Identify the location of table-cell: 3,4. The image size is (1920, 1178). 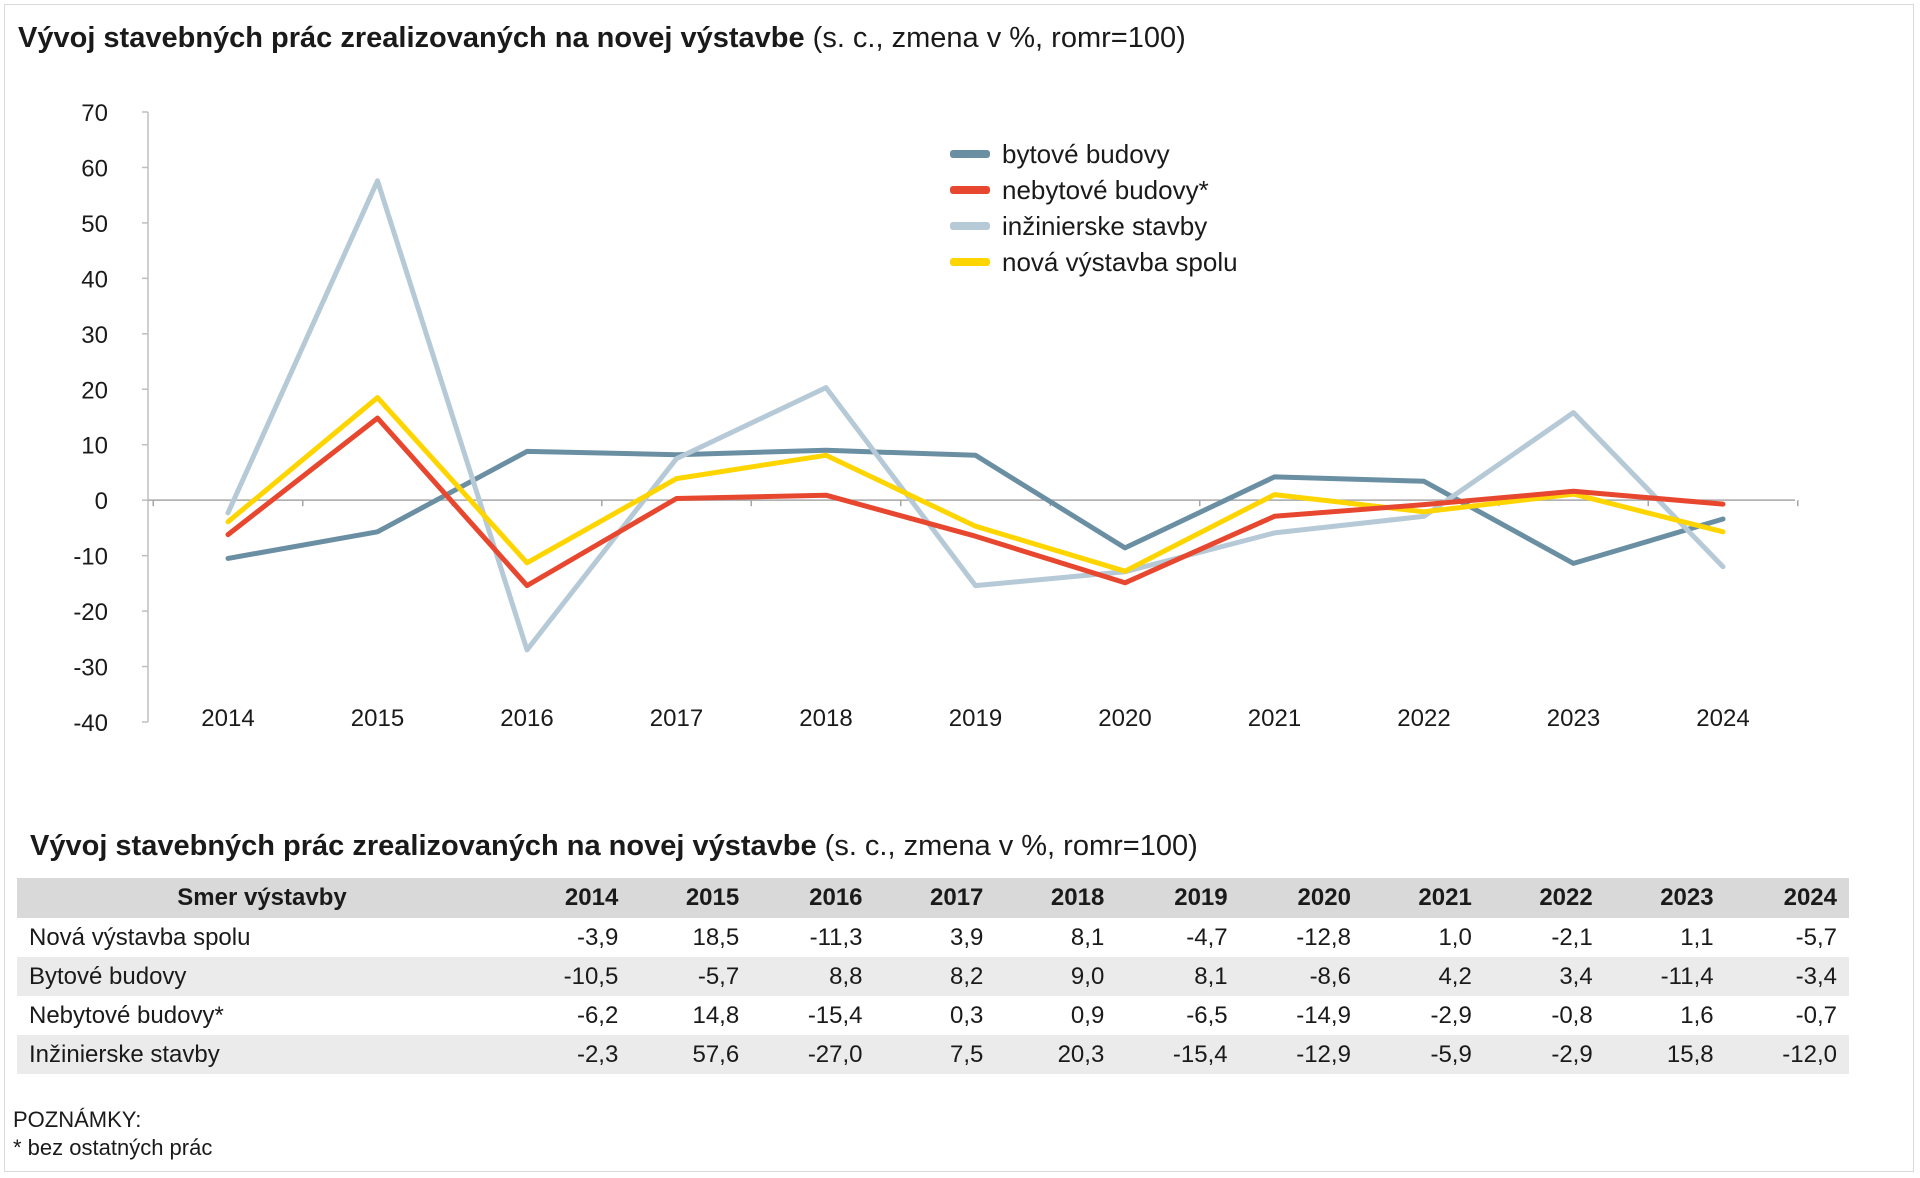
(1544, 976).